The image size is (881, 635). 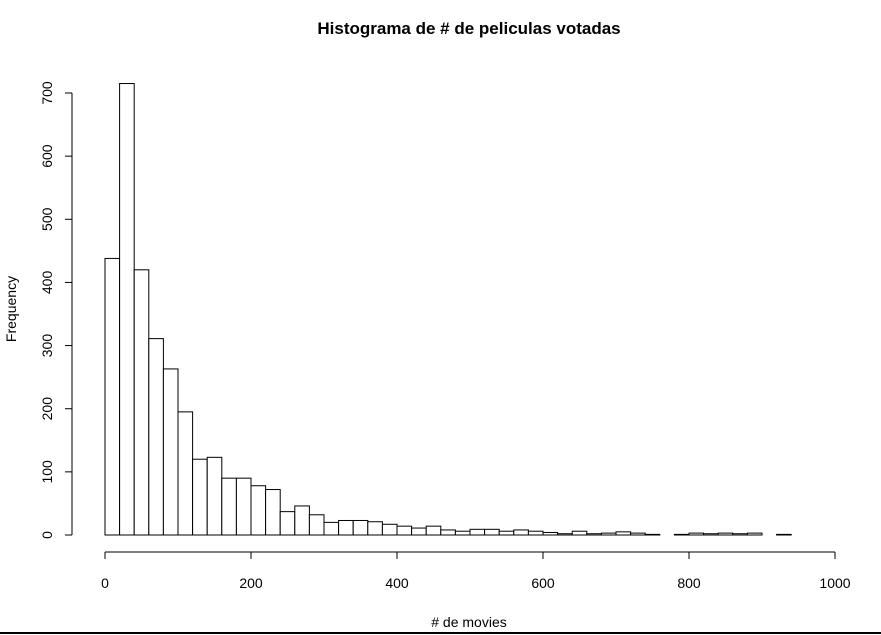 I want to click on y-tick-label: 400, so click(x=47, y=283).